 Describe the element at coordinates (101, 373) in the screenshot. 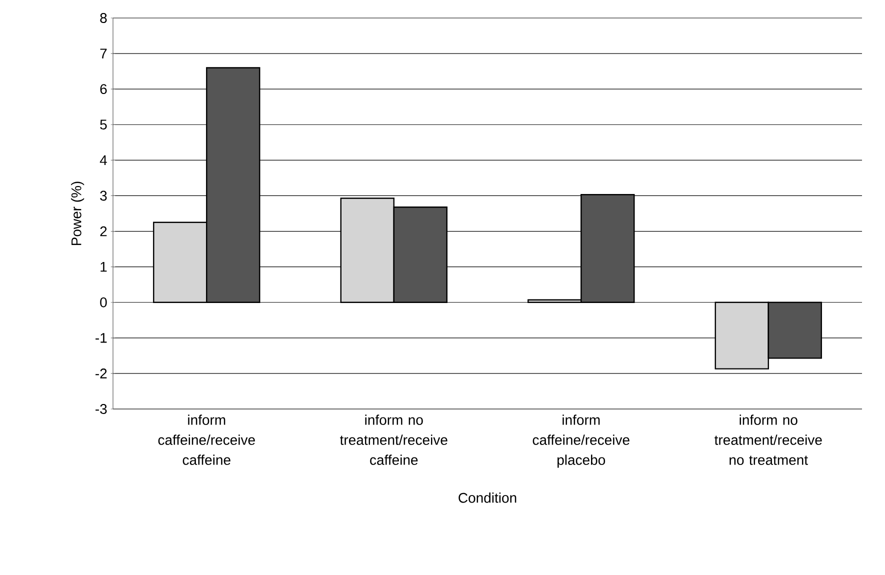

I see `y-tick-label: -2` at that location.